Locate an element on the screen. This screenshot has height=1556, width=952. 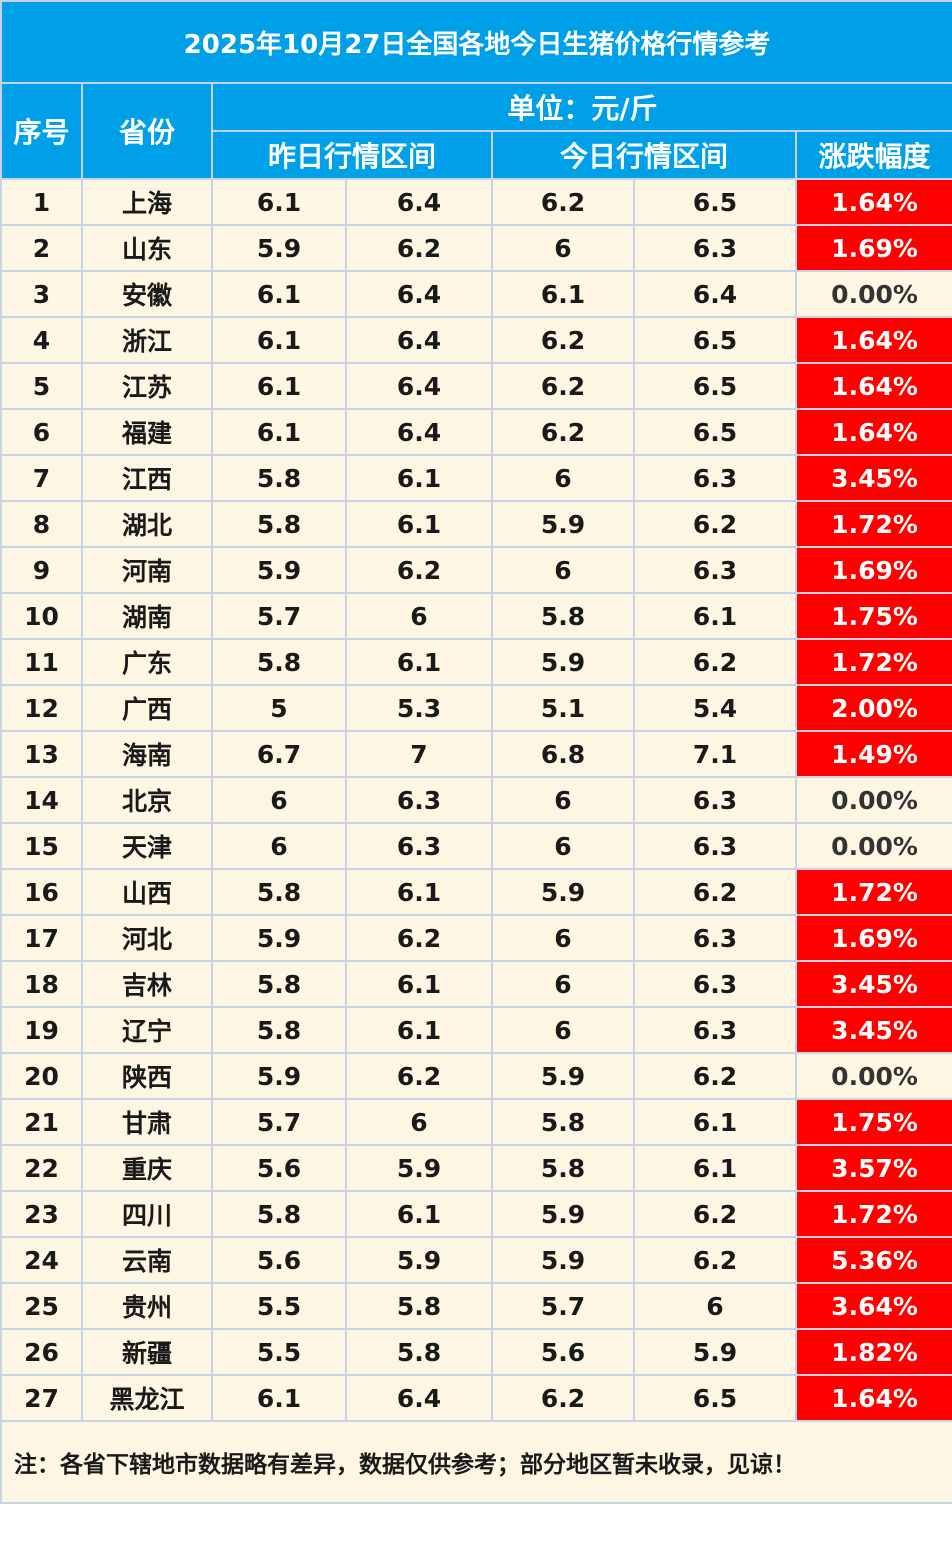
yesterday-low: 6.7 is located at coordinates (279, 754).